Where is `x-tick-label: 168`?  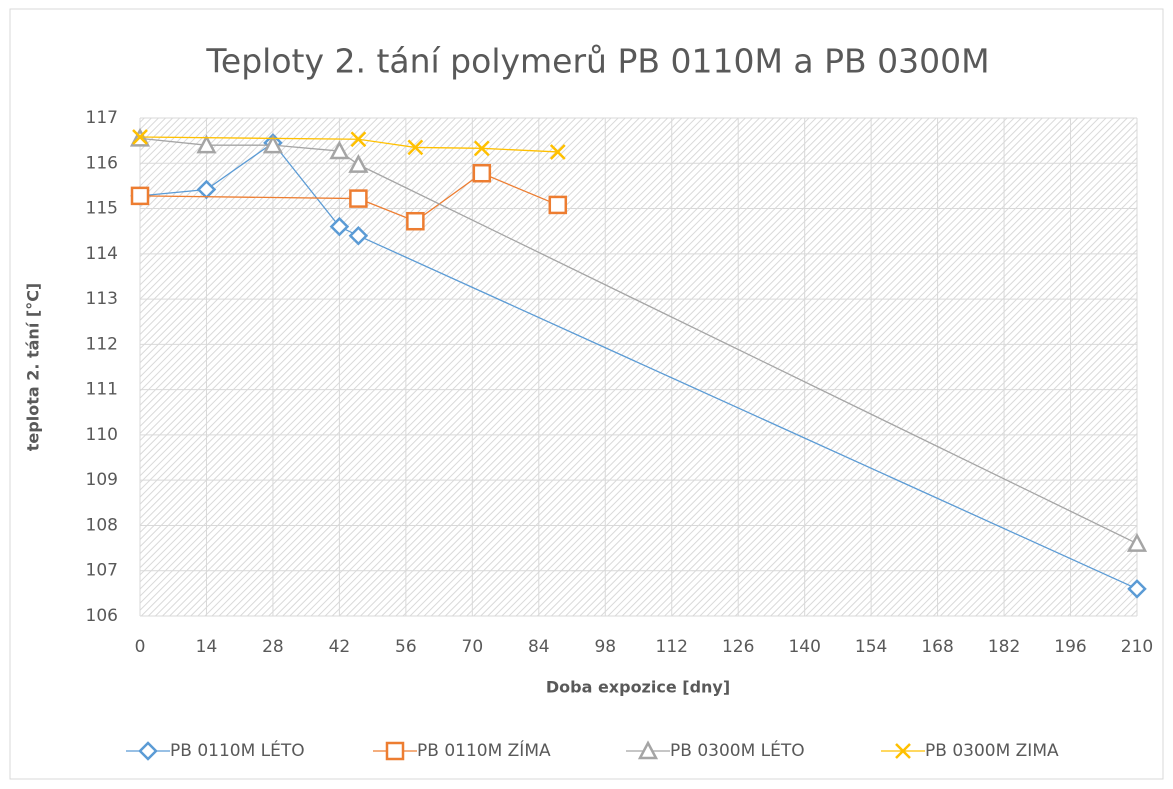 x-tick-label: 168 is located at coordinates (937, 647).